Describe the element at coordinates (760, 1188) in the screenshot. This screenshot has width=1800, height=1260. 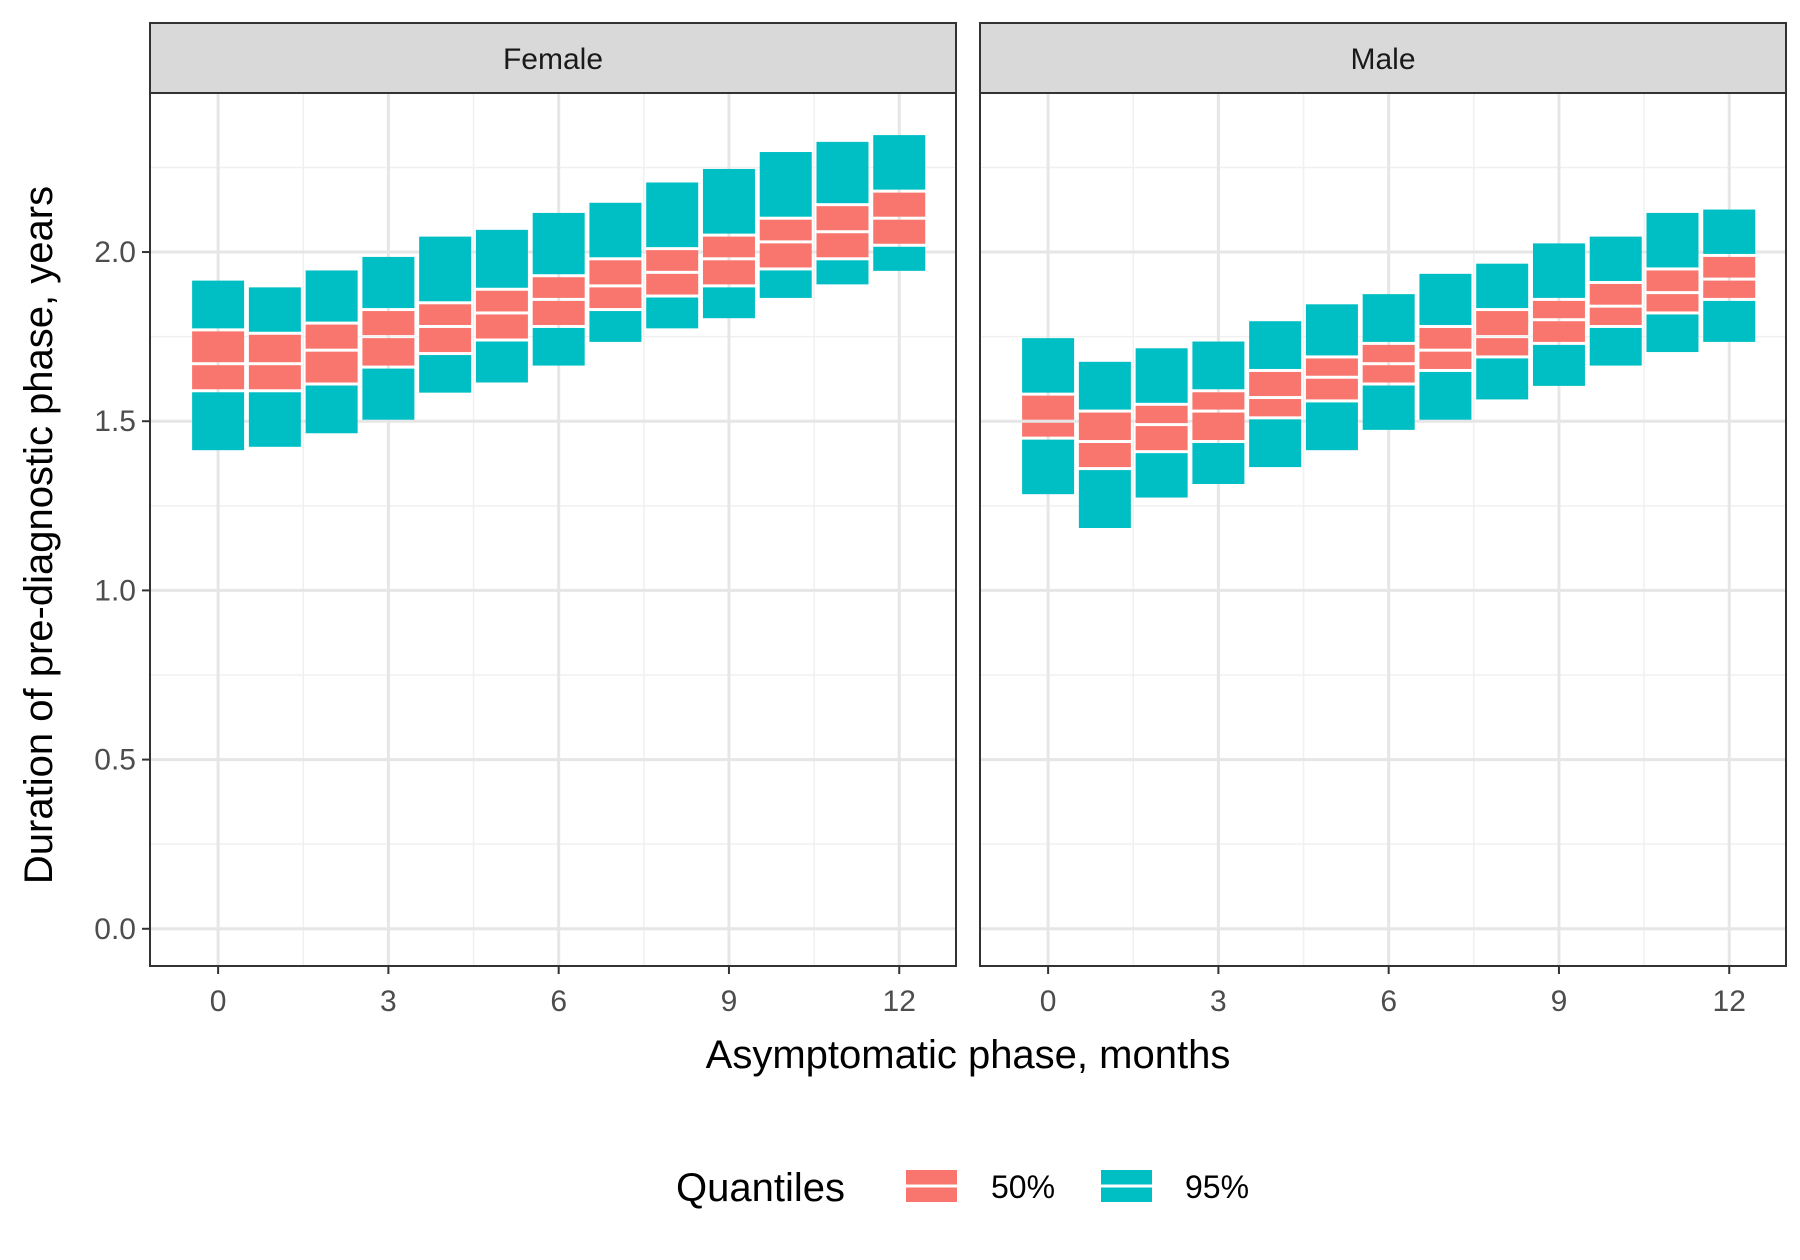
I see `legend-title: Quantiles` at that location.